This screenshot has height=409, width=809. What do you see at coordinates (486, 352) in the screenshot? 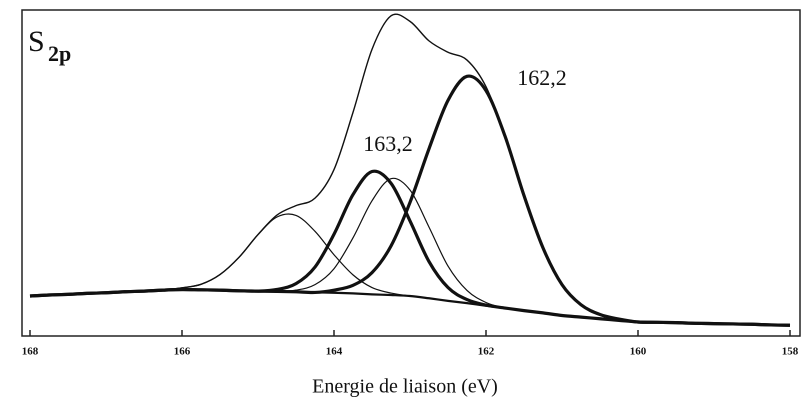
I see `x-tick-label: 162` at bounding box center [486, 352].